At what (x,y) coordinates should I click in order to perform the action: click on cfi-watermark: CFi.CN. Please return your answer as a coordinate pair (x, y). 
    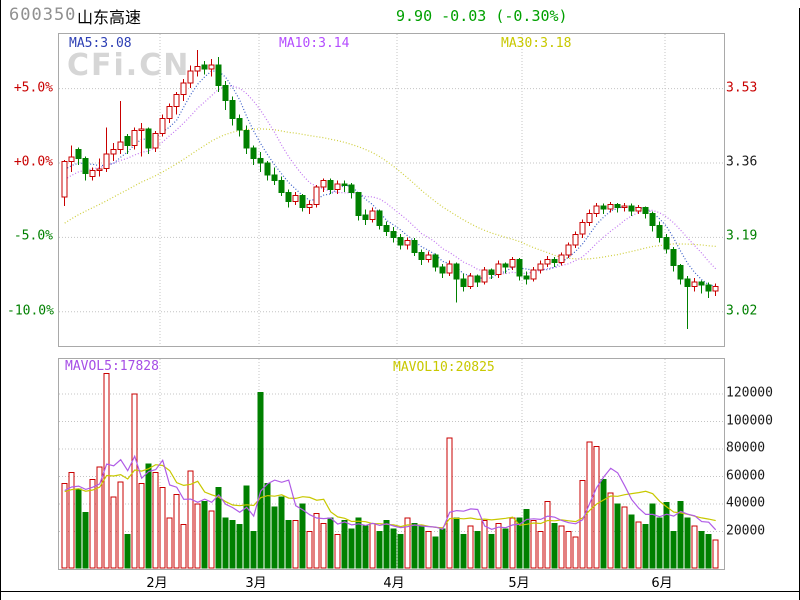
    Looking at the image, I should click on (129, 65).